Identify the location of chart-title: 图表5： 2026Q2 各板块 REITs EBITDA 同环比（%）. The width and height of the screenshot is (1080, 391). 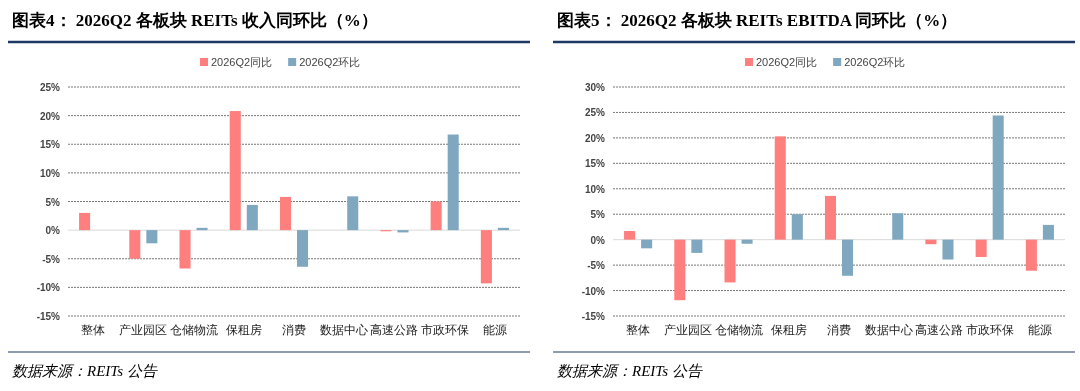
(757, 20).